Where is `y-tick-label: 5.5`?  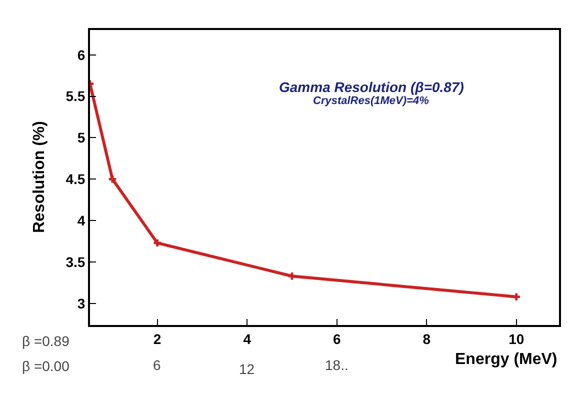
y-tick-label: 5.5 is located at coordinates (76, 96).